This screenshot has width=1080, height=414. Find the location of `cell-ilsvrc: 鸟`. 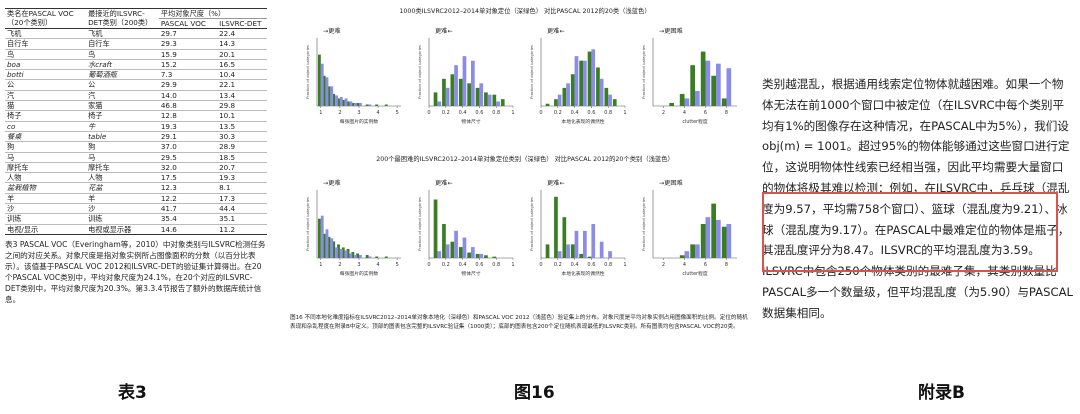

cell-ilsvrc: 鸟 is located at coordinates (122, 54).